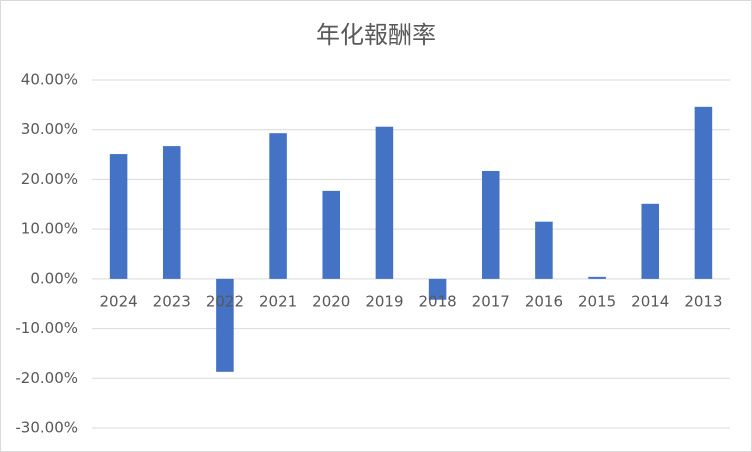 The width and height of the screenshot is (752, 452). What do you see at coordinates (46, 378) in the screenshot?
I see `y-tick-label: -20.00%` at bounding box center [46, 378].